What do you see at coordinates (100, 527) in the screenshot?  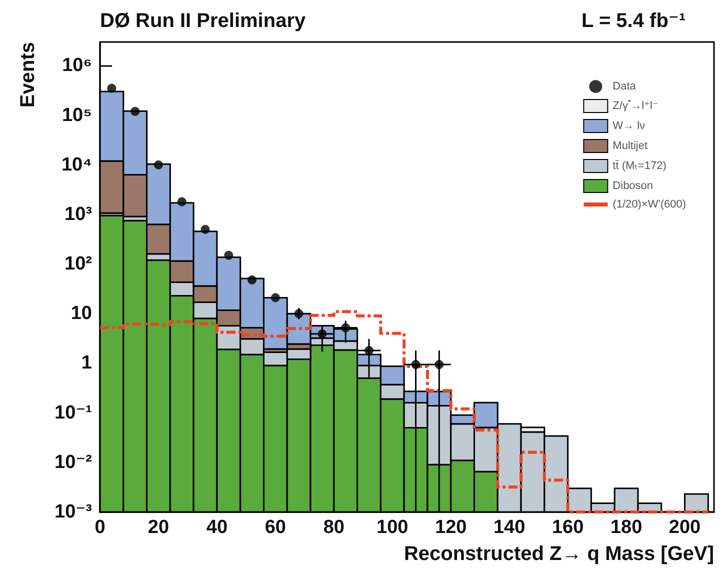 I see `x-tick-label: 0` at bounding box center [100, 527].